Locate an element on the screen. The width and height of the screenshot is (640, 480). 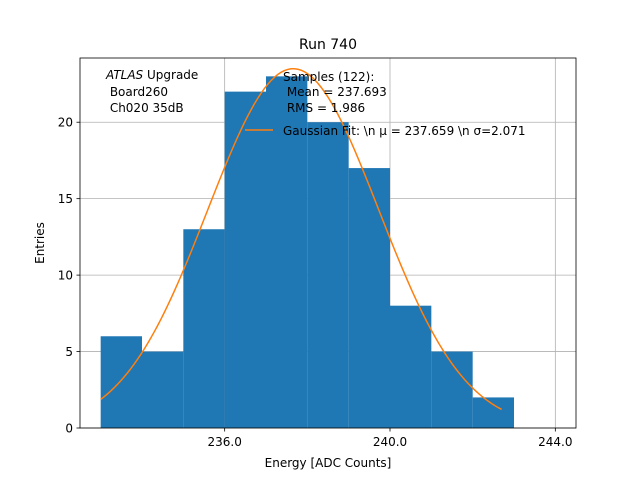
legend-fit-label: Gaussian Fit: \n μ = 237.659 \n σ=2.071 is located at coordinates (404, 131).